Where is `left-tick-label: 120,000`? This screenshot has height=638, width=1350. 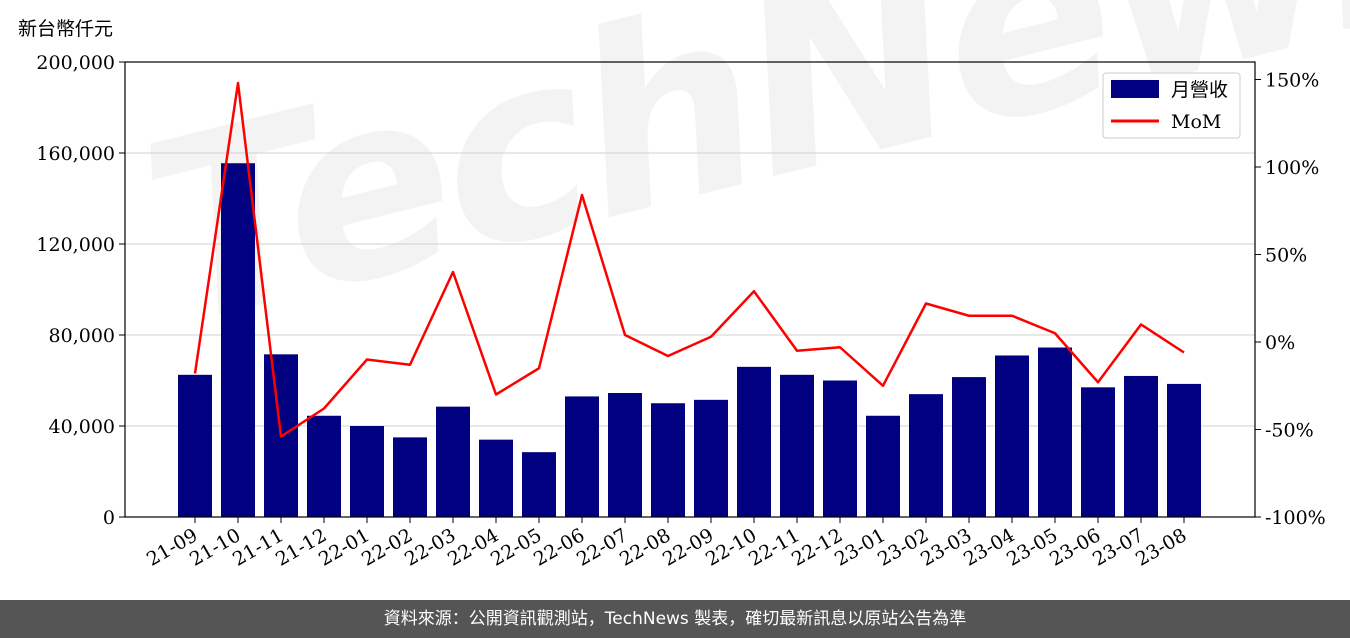 left-tick-label: 120,000 is located at coordinates (75, 245).